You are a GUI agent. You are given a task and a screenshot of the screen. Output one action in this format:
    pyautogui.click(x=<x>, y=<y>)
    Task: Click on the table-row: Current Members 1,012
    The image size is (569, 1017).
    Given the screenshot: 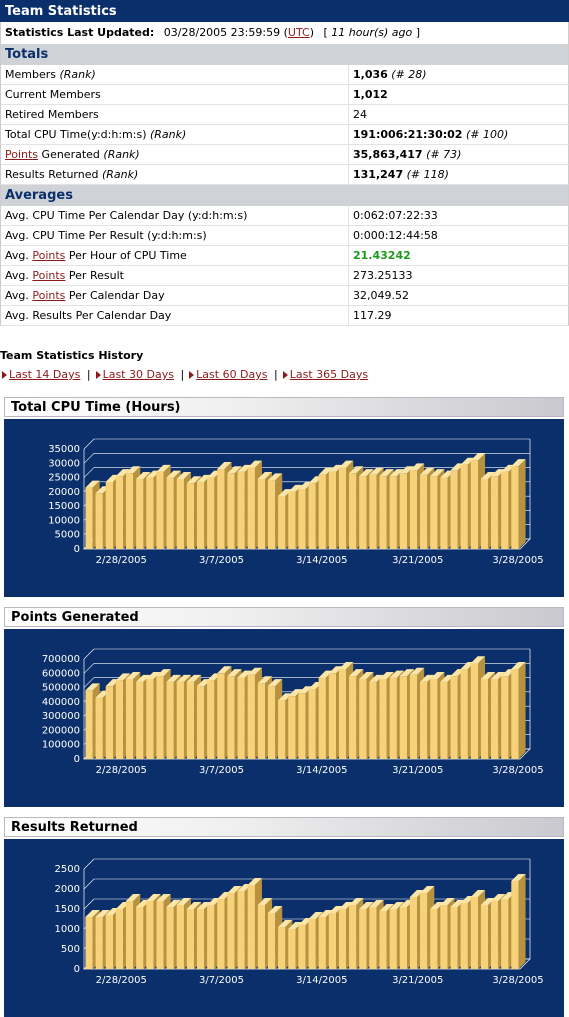 What is the action you would take?
    pyautogui.click(x=284, y=95)
    